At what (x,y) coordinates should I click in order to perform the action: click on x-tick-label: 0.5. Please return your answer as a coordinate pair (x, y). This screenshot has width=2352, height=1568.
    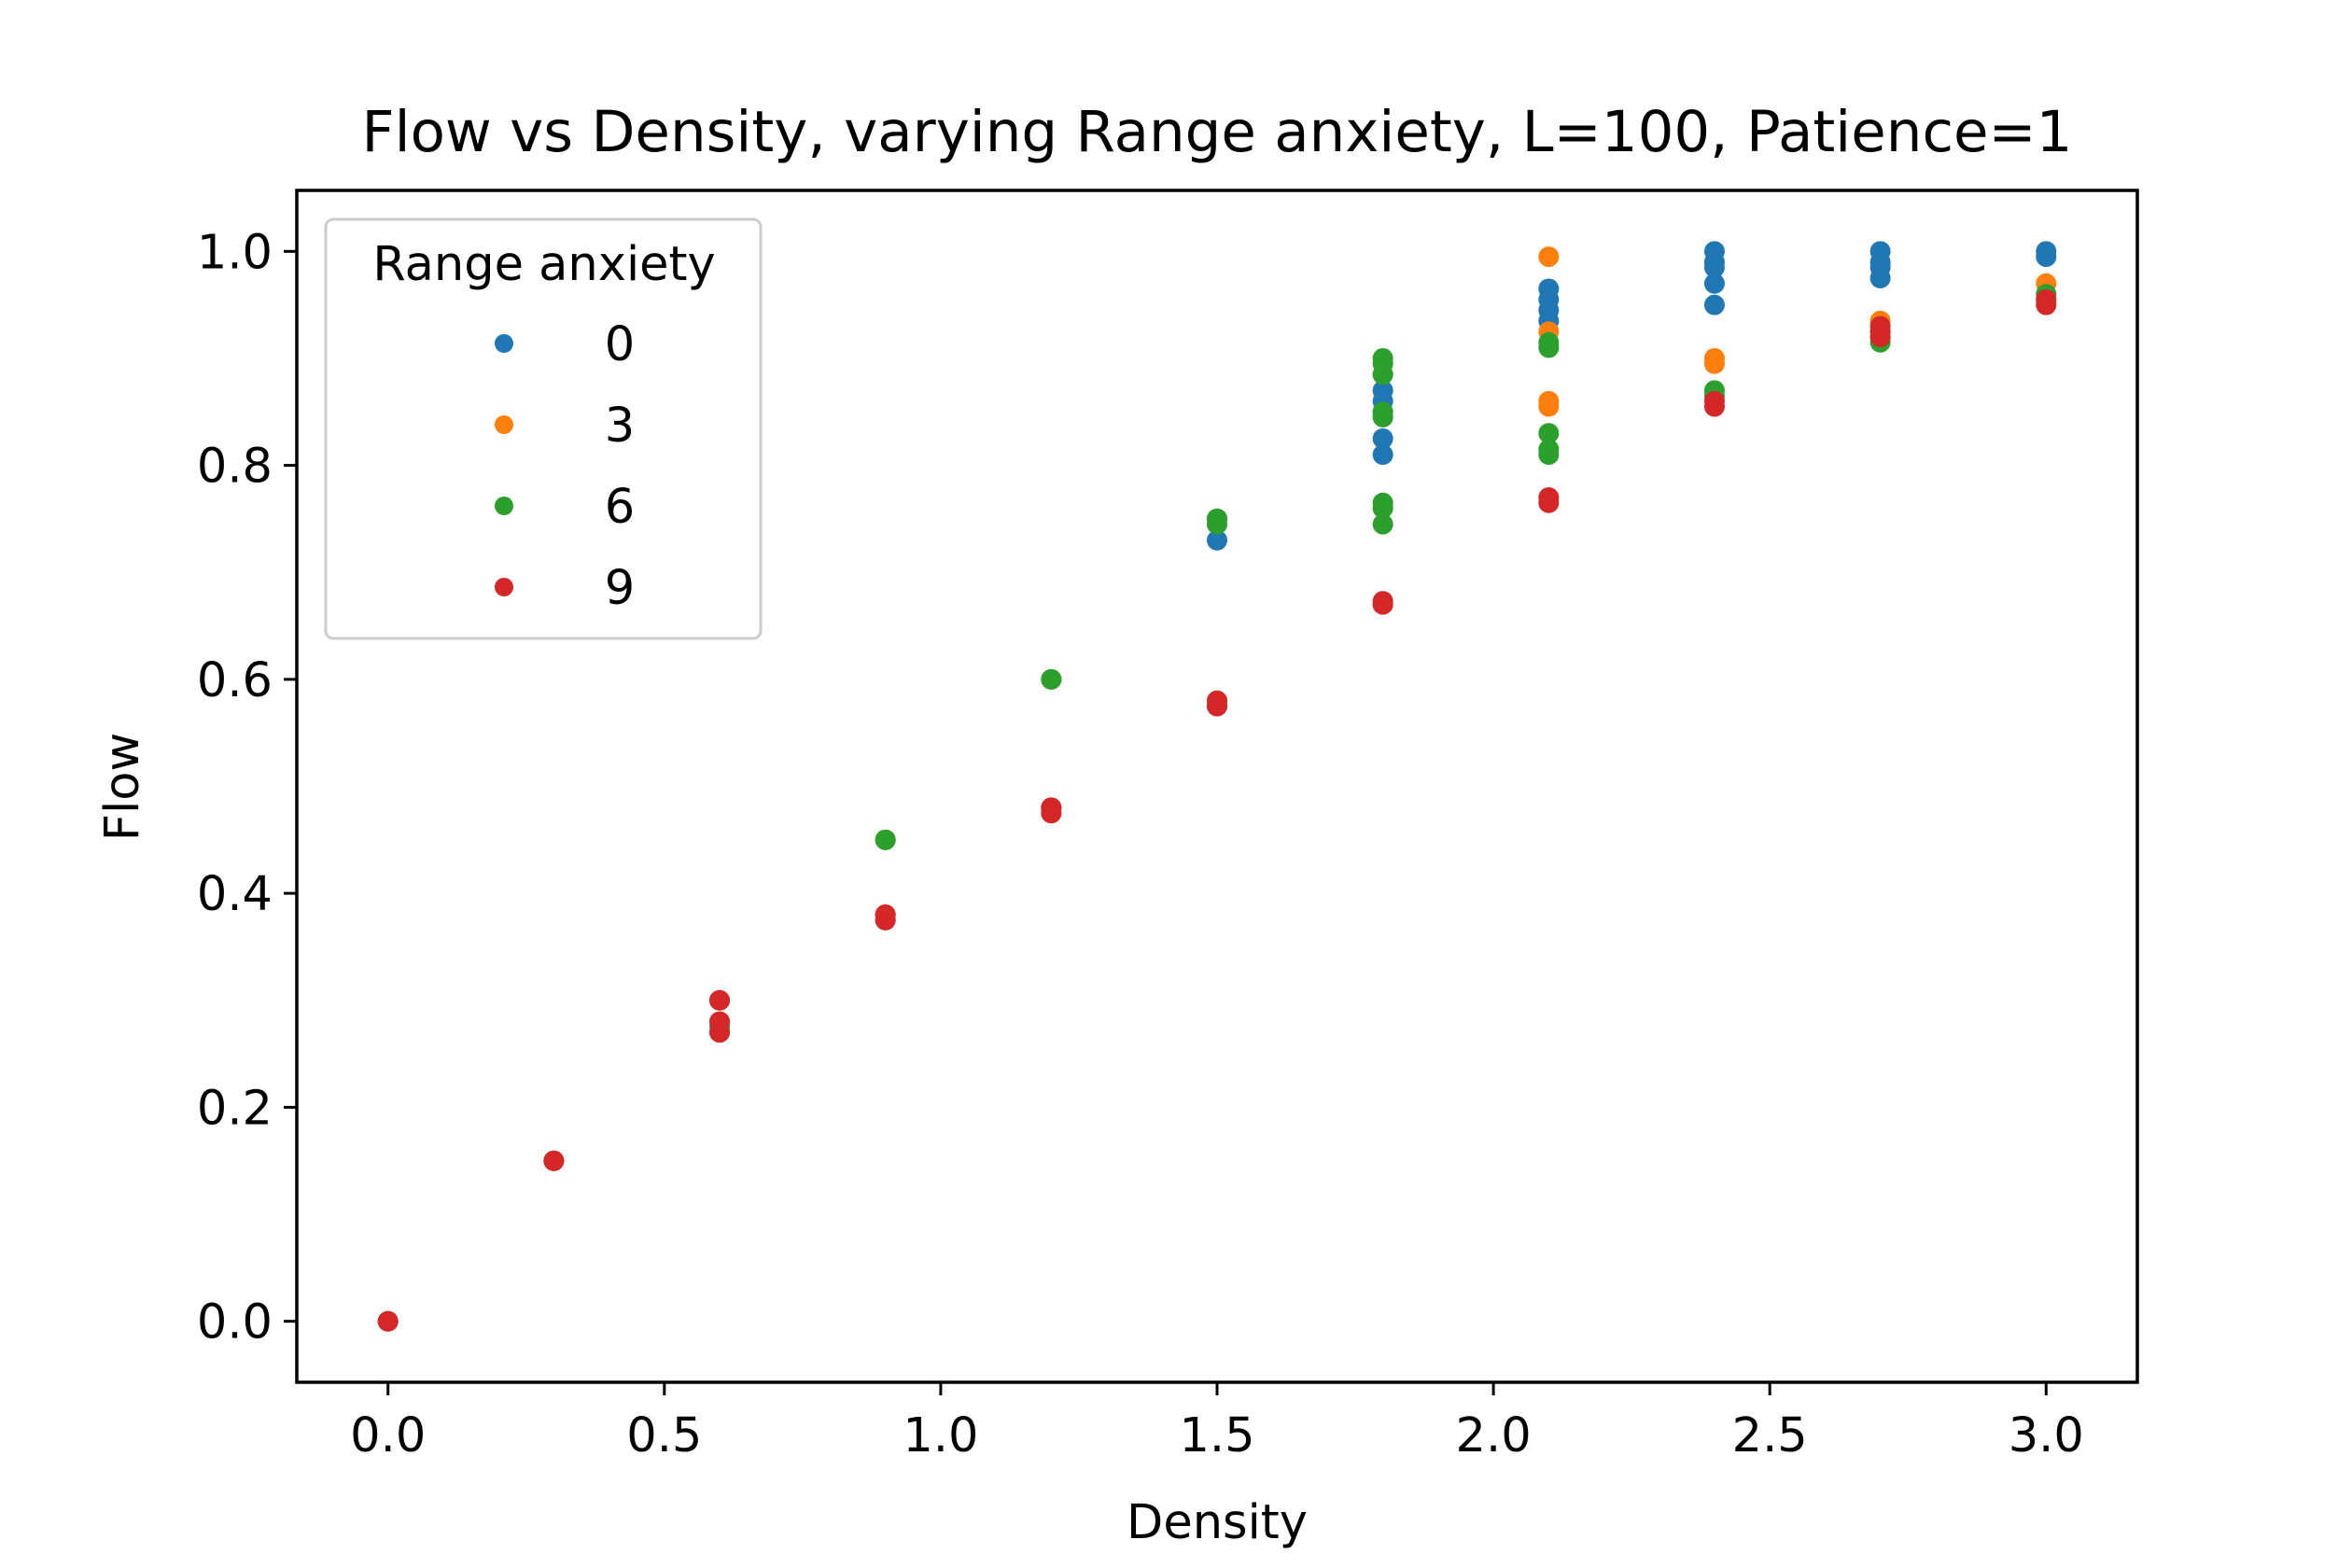
    Looking at the image, I should click on (664, 1435).